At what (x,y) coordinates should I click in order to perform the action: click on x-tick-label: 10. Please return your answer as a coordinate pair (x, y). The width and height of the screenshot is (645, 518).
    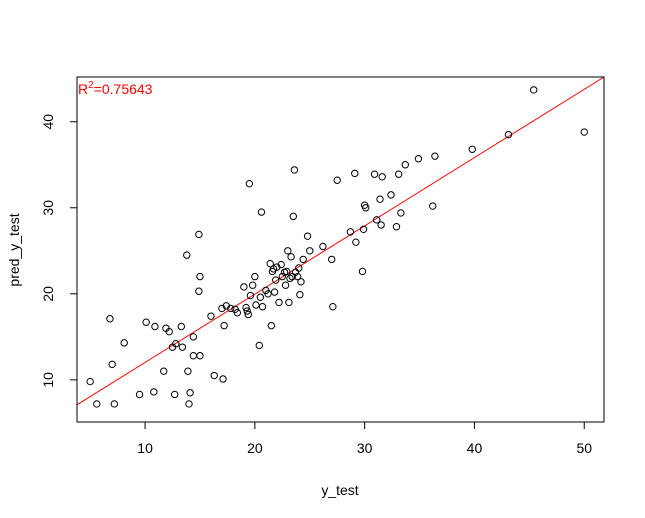
    Looking at the image, I should click on (145, 448).